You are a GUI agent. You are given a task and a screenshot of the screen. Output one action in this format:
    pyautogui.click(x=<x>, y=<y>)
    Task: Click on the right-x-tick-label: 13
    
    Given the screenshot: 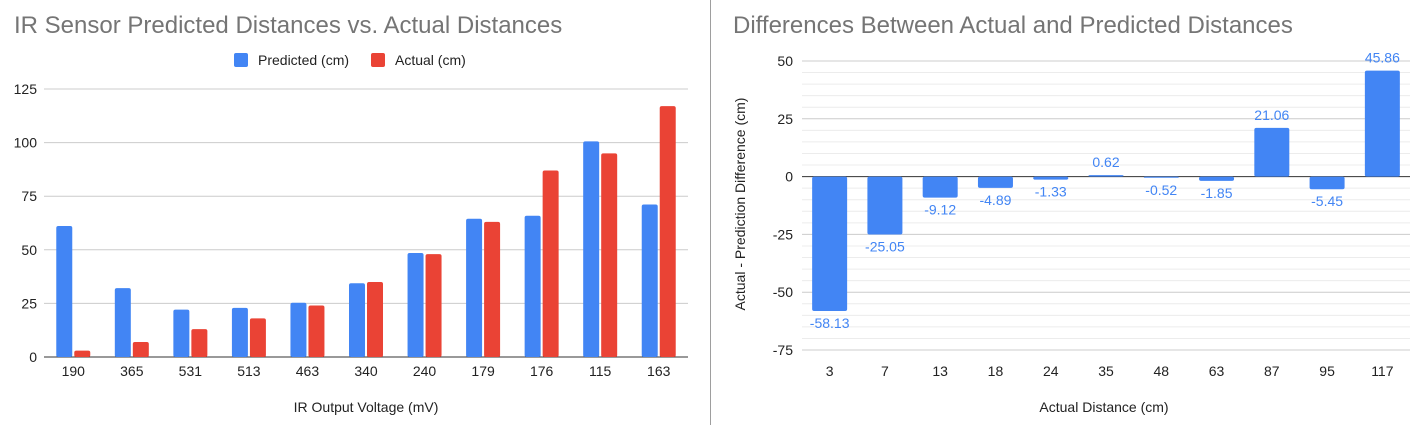 What is the action you would take?
    pyautogui.click(x=940, y=371)
    